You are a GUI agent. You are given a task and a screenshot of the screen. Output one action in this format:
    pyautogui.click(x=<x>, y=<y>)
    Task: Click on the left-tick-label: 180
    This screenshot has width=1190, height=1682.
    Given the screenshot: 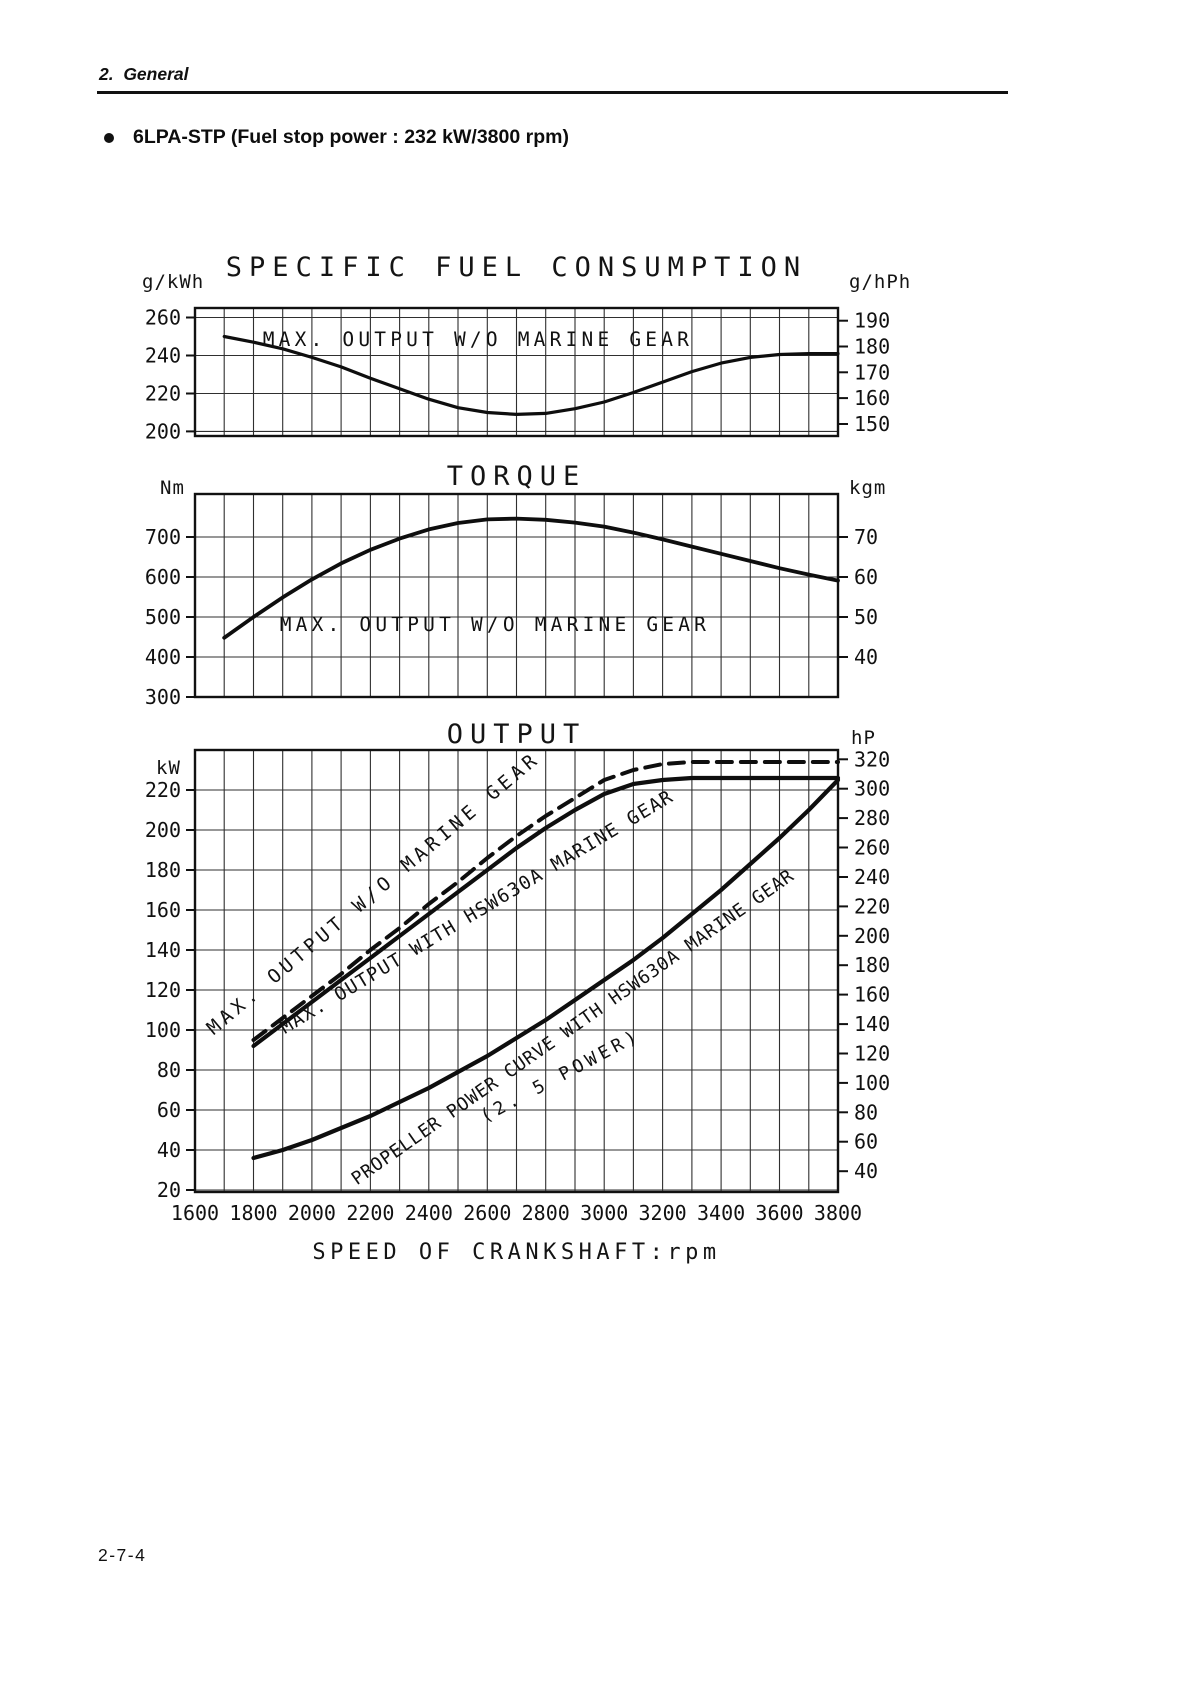 What is the action you would take?
    pyautogui.click(x=163, y=870)
    